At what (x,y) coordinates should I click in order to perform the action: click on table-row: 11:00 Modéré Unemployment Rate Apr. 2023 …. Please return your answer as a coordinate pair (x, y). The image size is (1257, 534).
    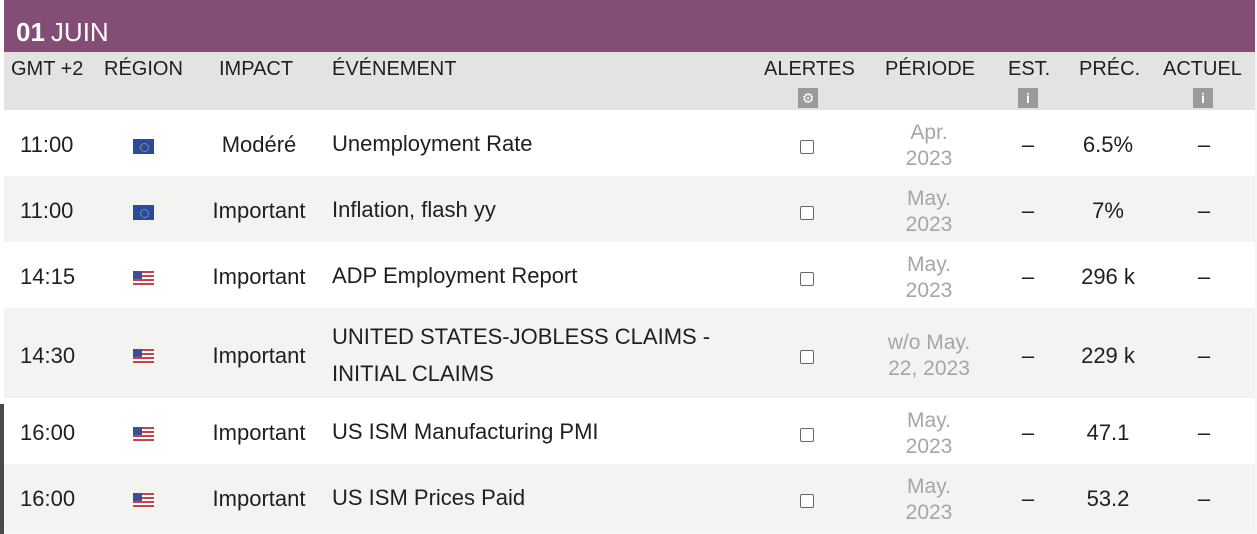
    Looking at the image, I should click on (629, 143).